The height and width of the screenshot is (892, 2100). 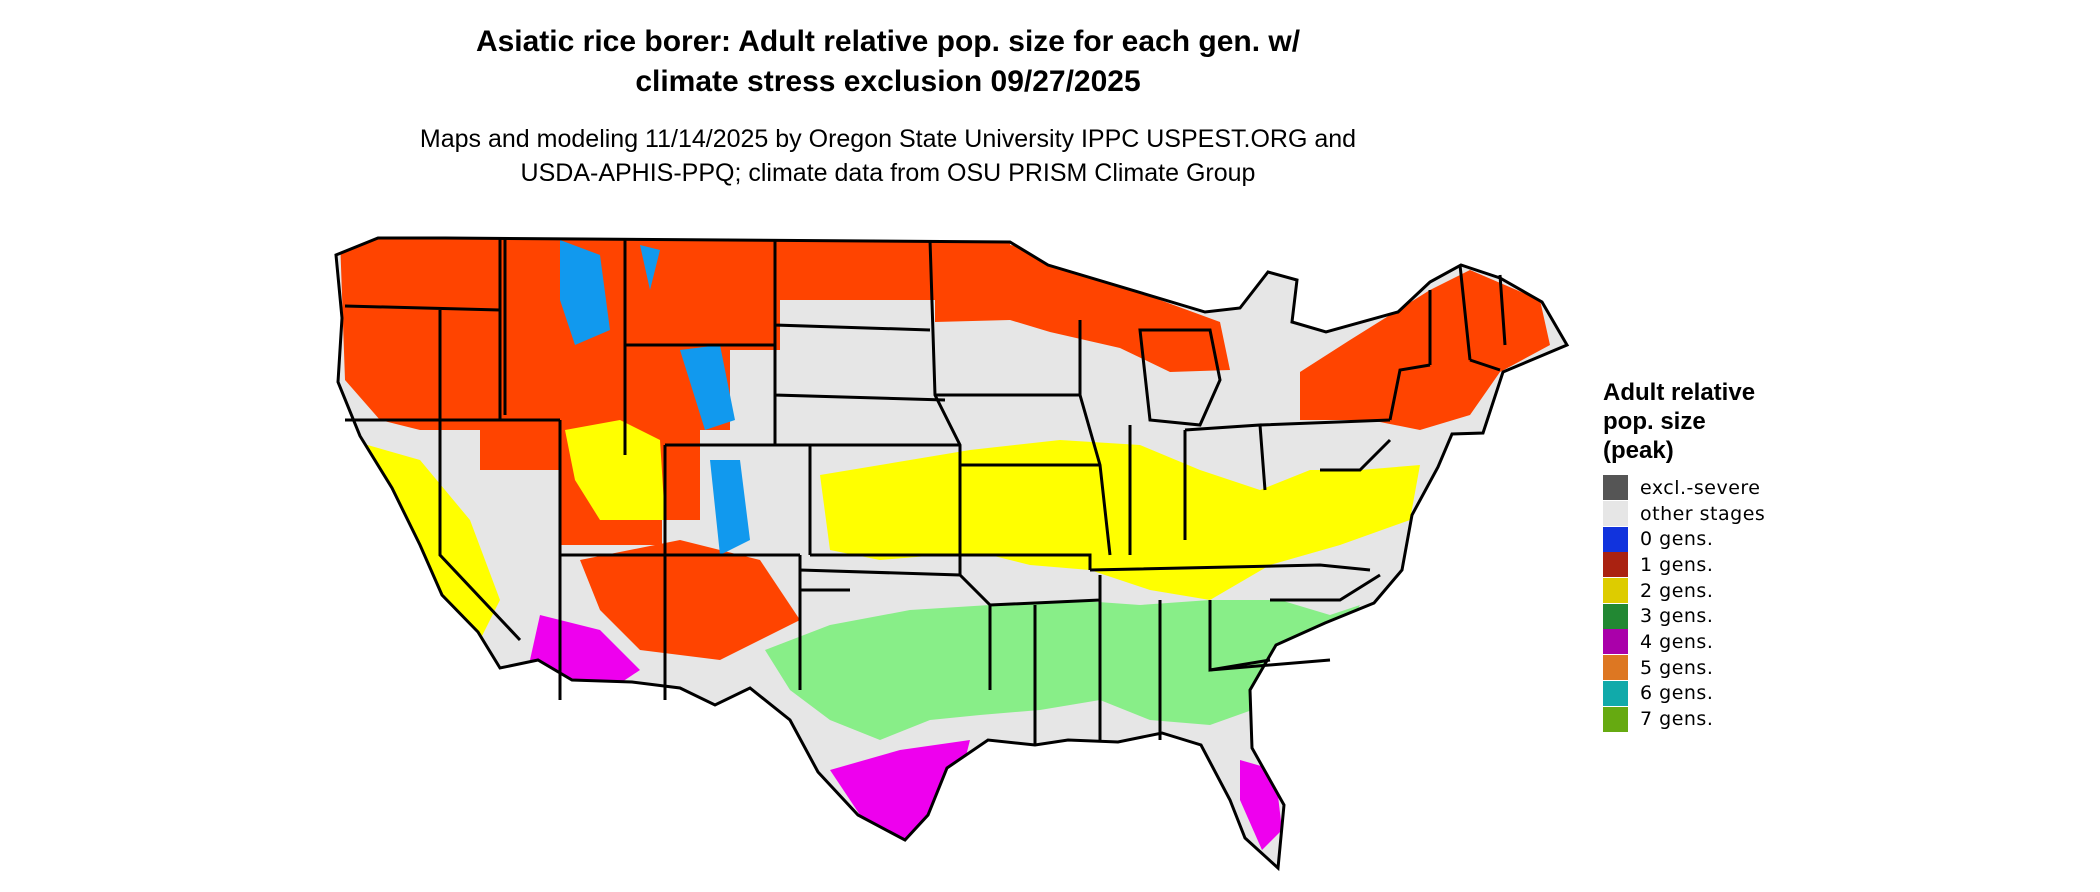 I want to click on legend-label: excl.-severe, so click(x=1700, y=487).